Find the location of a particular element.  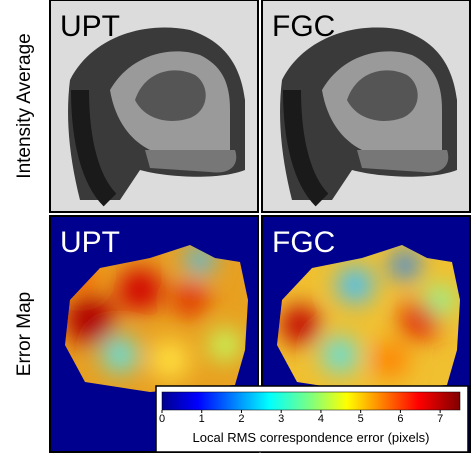

tick-label: 5 is located at coordinates (361, 419).